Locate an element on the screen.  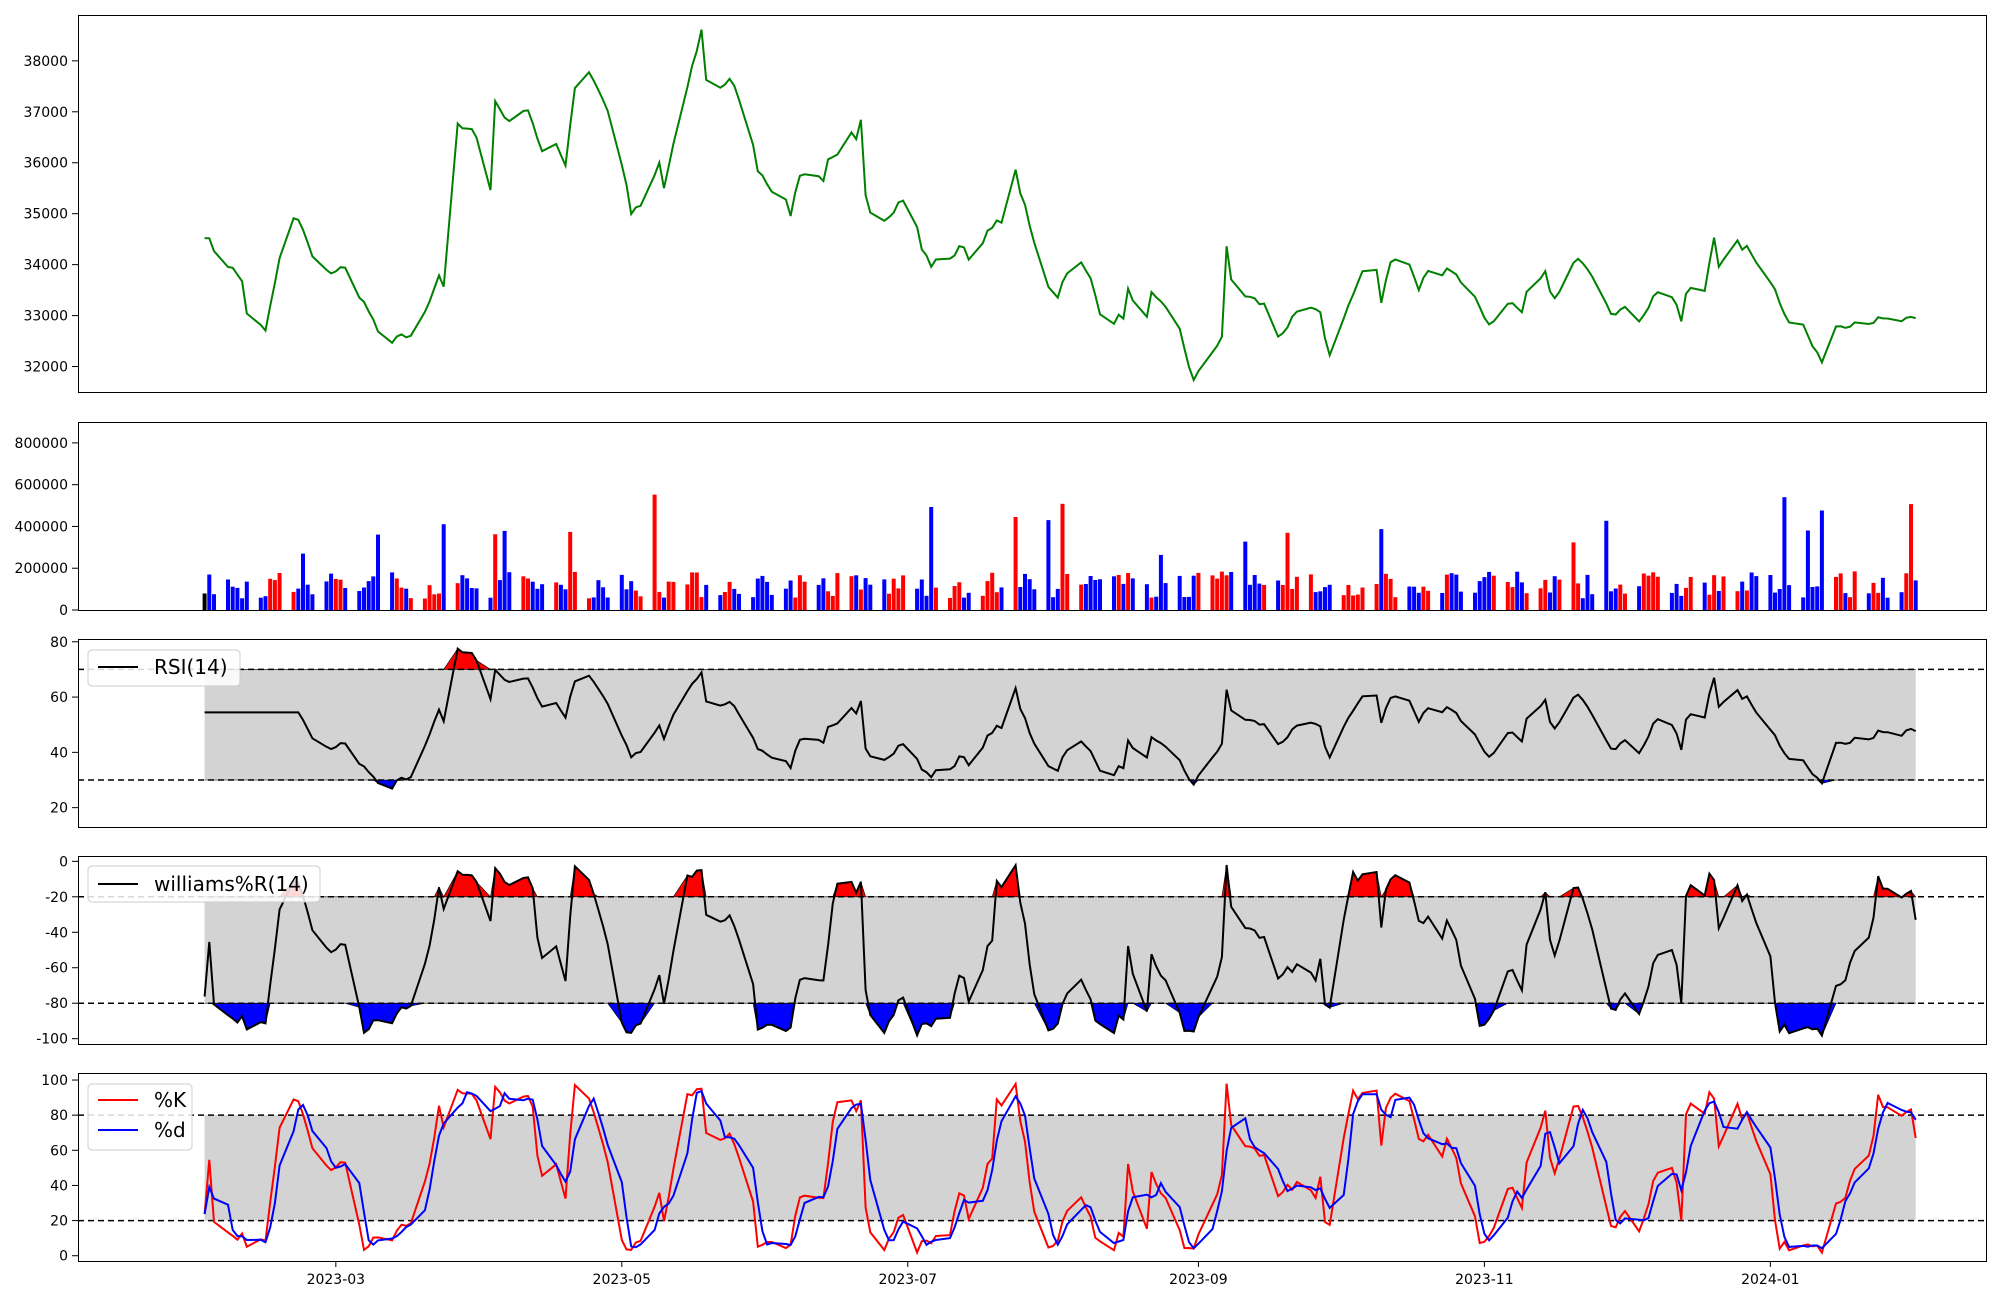
x-tick-label: 2023-03 is located at coordinates (336, 1280).